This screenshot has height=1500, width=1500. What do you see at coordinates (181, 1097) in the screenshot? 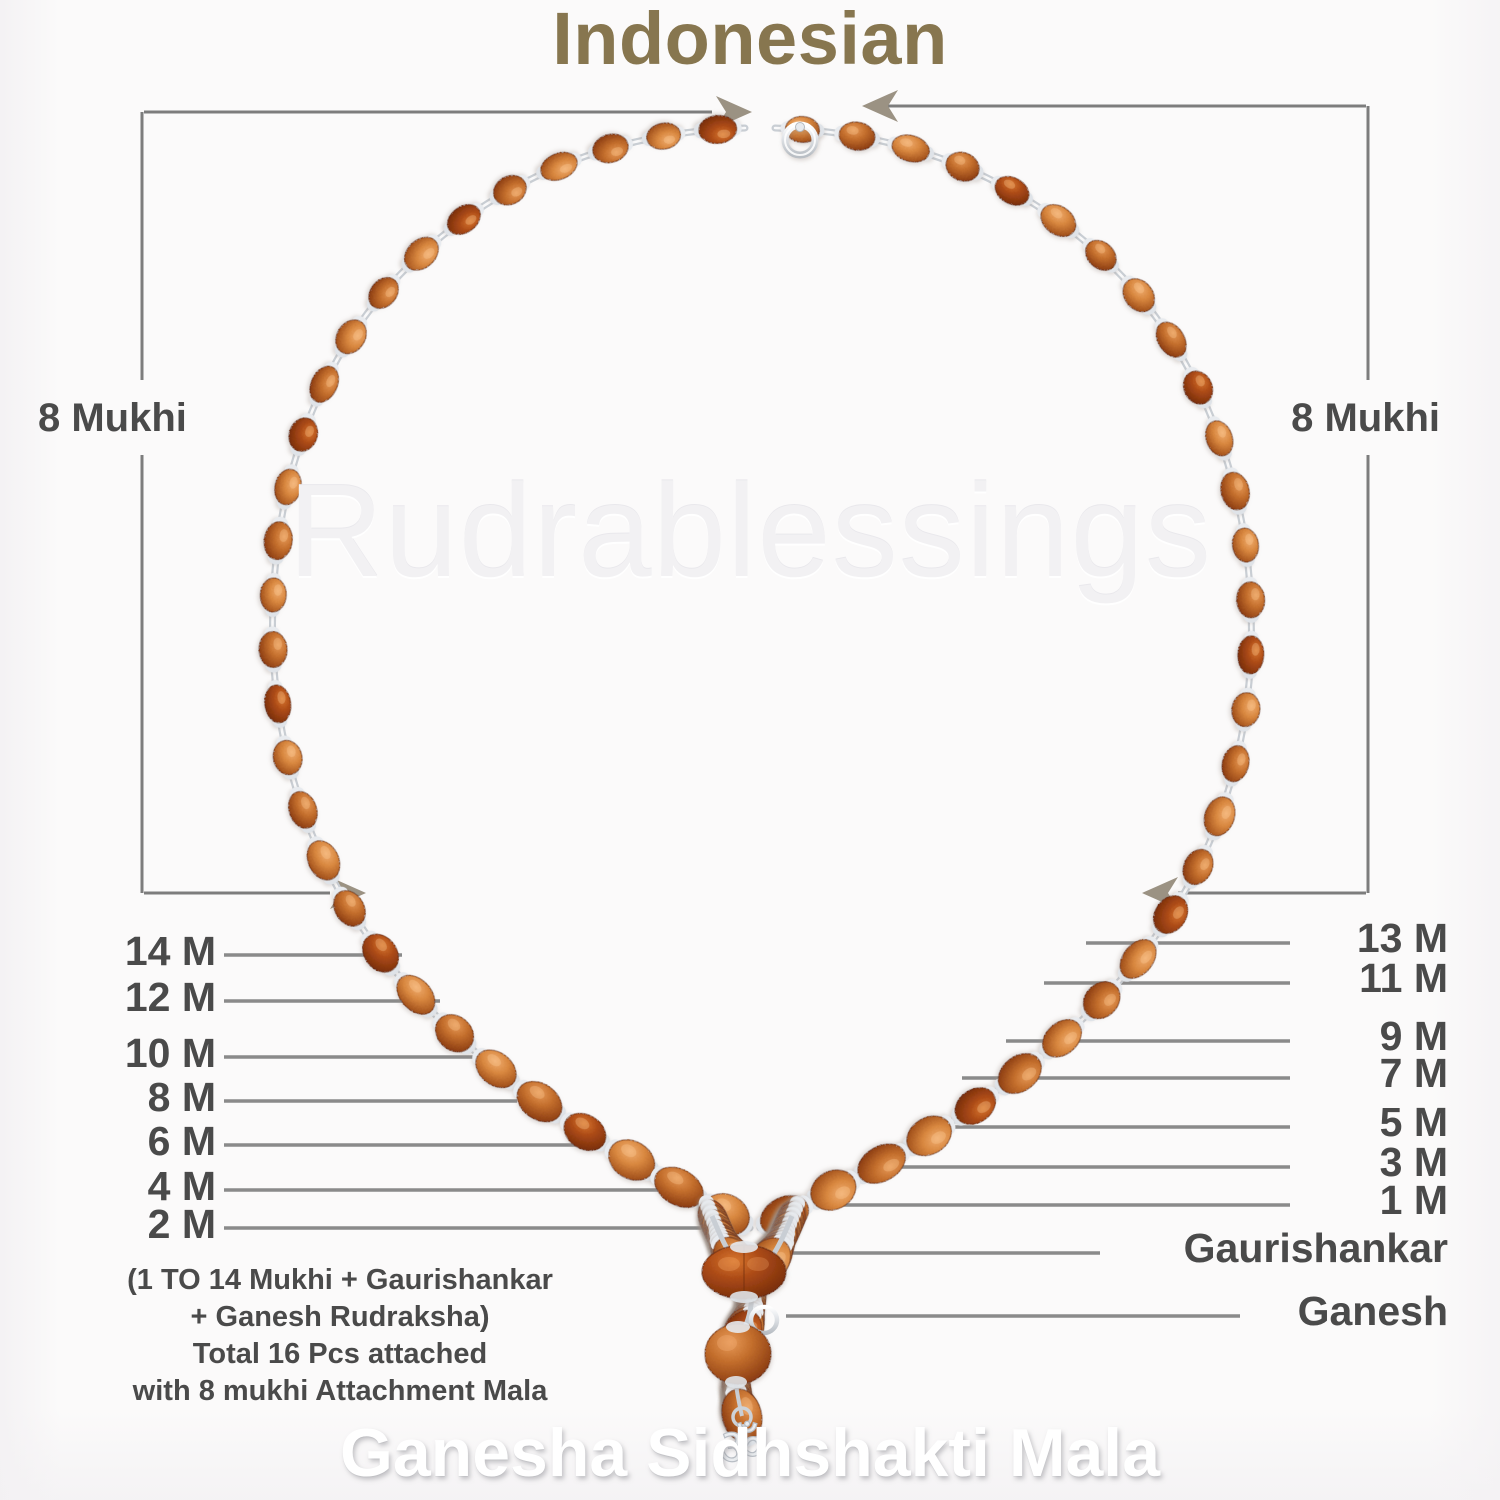
I see `callout-left-3: 8 M` at bounding box center [181, 1097].